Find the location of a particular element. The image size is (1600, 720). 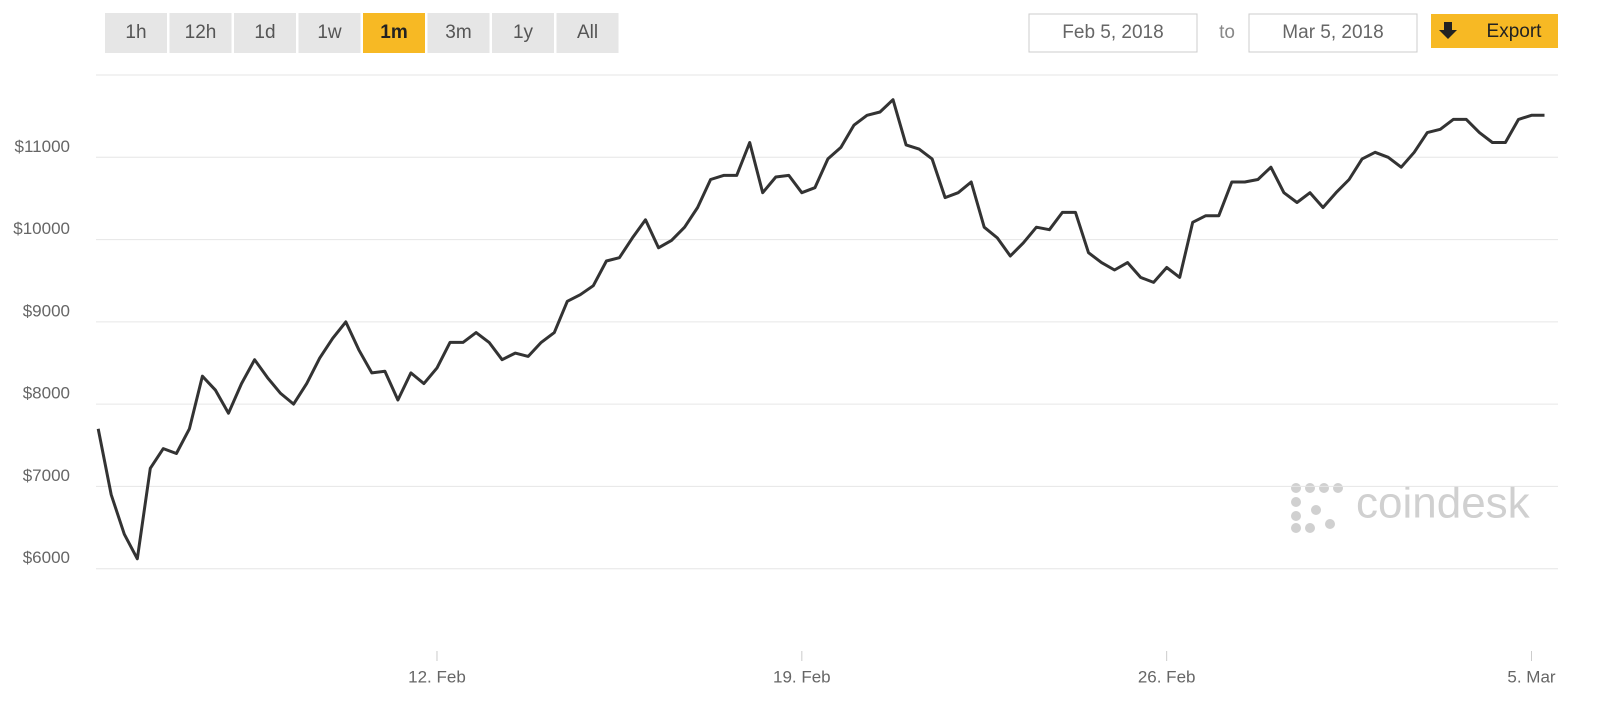

y-tick-label: $10000 is located at coordinates (41, 228).